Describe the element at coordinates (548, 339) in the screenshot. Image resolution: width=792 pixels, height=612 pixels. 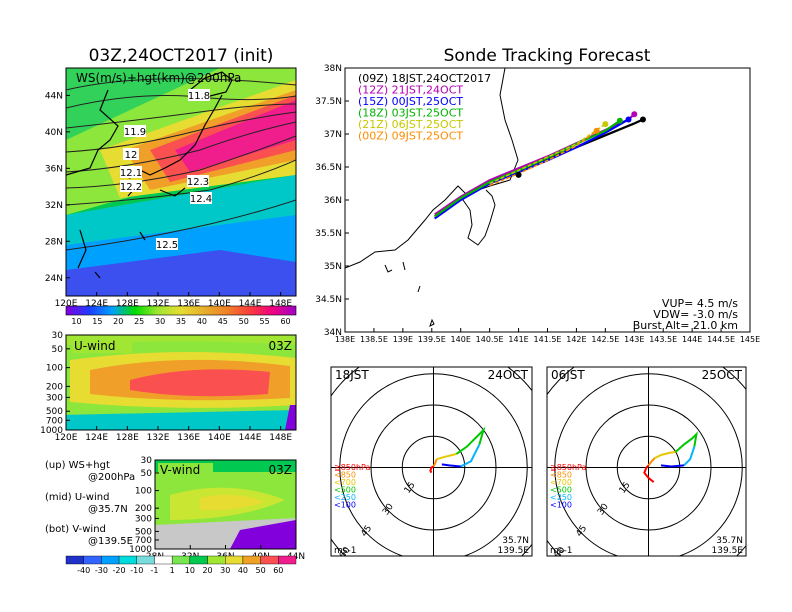
I see `track-x-tick: 141.5E` at that location.